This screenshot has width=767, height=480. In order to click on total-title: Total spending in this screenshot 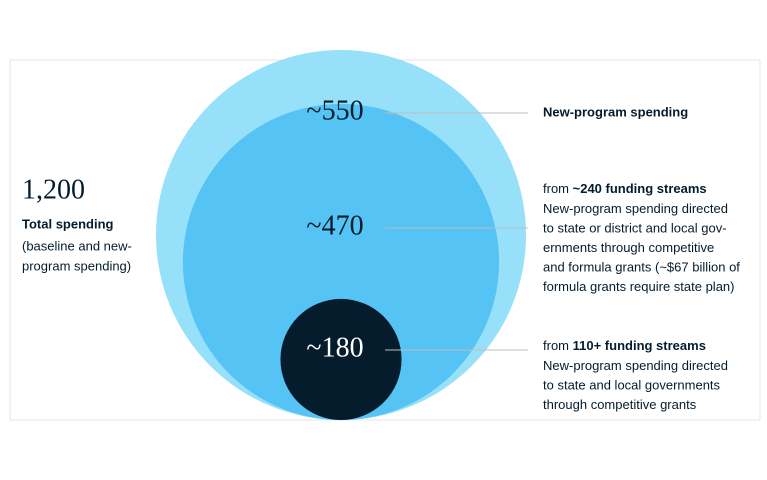, I will do `click(68, 223)`.